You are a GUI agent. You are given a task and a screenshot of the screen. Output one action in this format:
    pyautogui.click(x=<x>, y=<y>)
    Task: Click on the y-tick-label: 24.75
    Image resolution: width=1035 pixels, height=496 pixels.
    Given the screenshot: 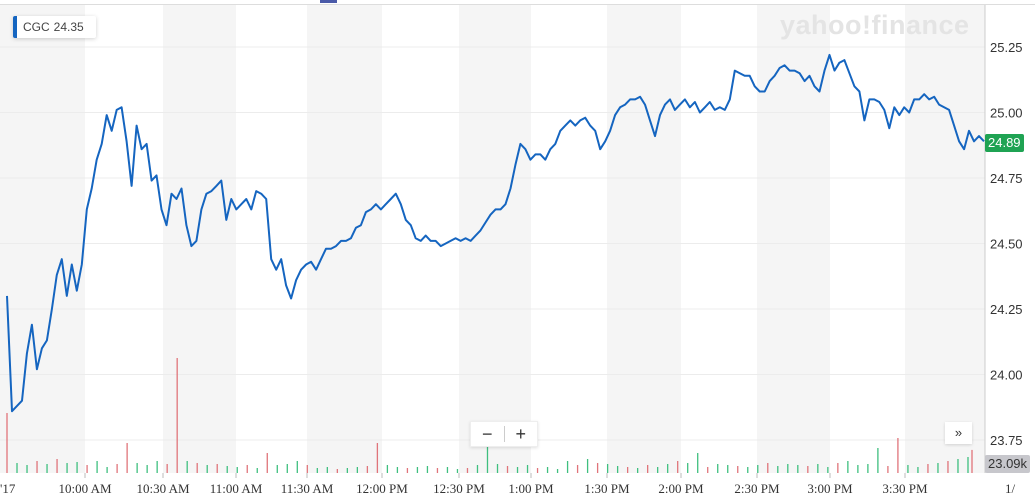 What is the action you would take?
    pyautogui.click(x=1006, y=178)
    